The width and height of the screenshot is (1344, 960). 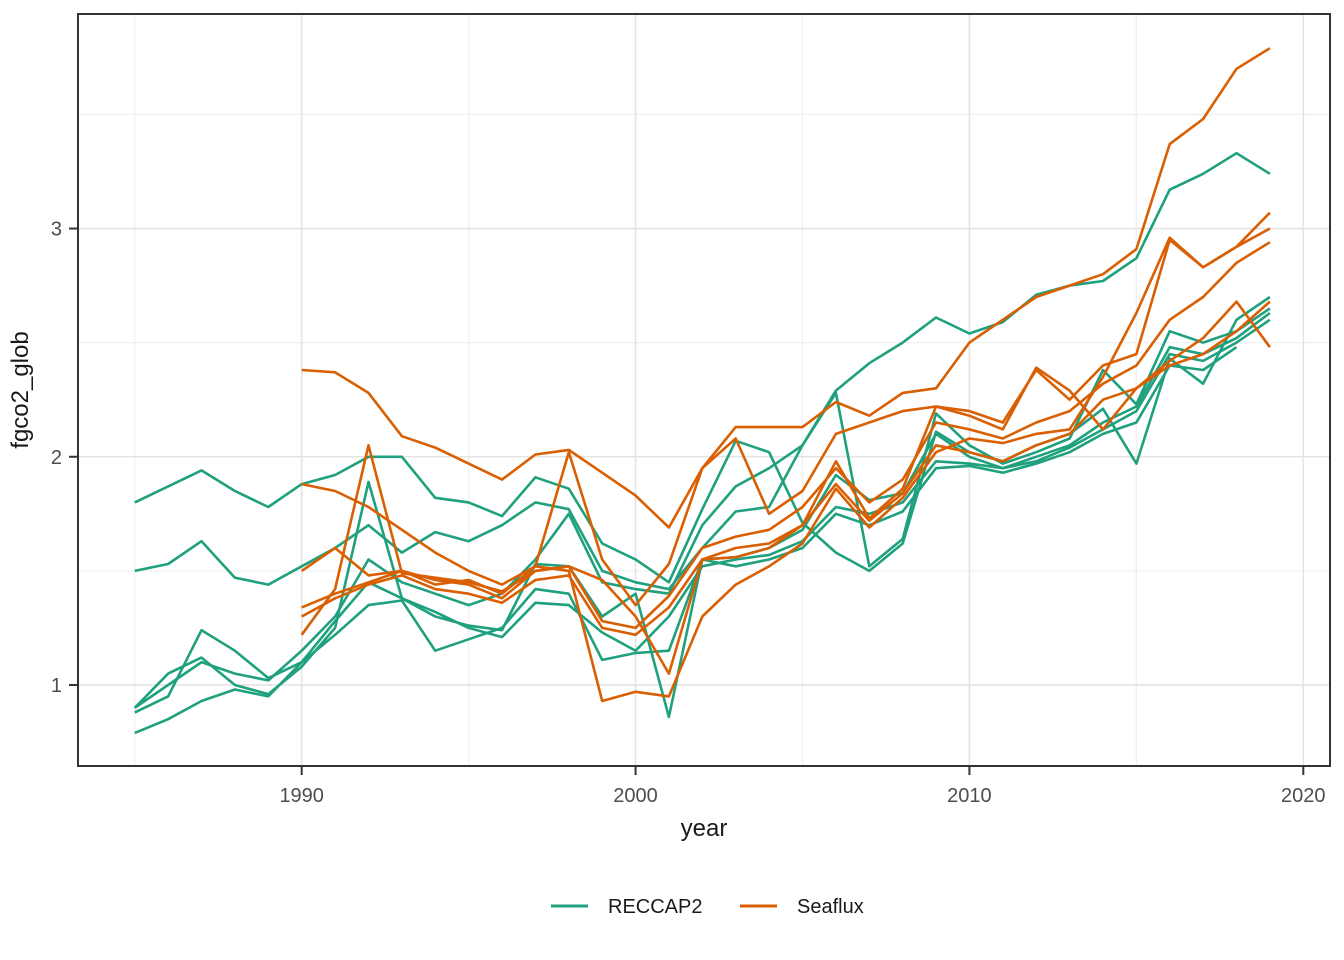 I want to click on x-tick-label-2000: 2000, so click(x=635, y=796).